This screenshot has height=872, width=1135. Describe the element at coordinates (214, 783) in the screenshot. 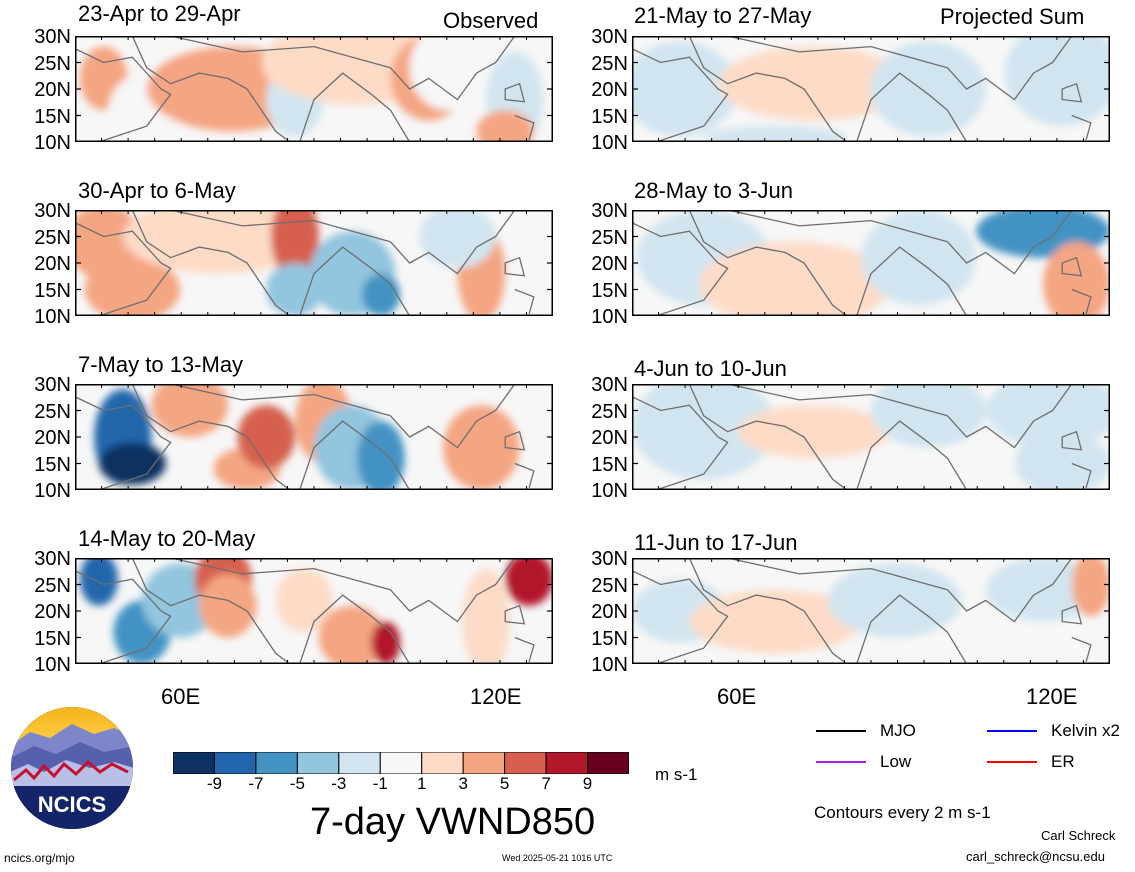

I see `colorbar-tick-label: -9` at that location.